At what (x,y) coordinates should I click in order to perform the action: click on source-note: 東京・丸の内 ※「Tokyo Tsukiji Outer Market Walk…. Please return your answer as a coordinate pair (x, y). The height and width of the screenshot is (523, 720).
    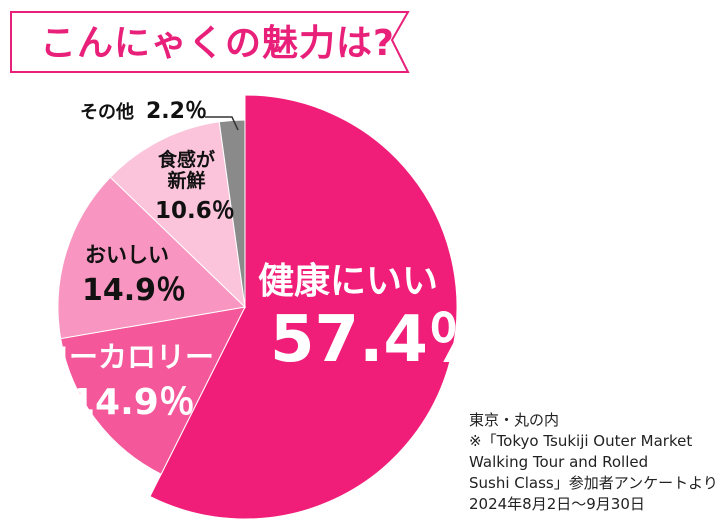
    Looking at the image, I should click on (593, 462).